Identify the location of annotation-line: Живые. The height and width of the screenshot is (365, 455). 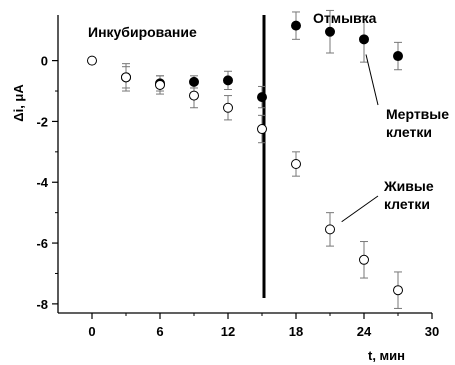
(408, 186).